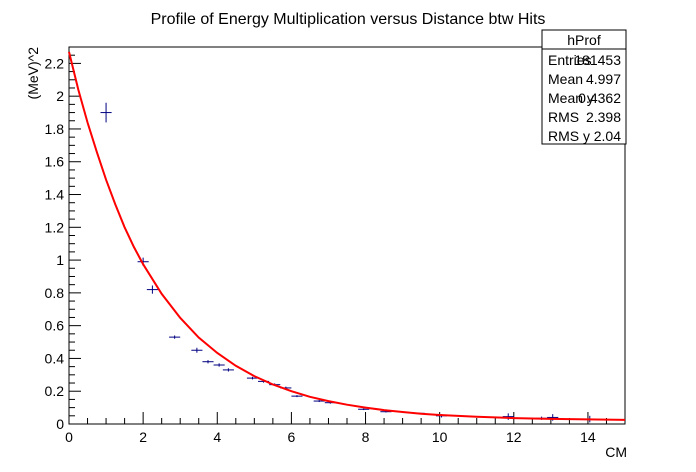 Image resolution: width=696 pixels, height=472 pixels. What do you see at coordinates (55, 326) in the screenshot?
I see `y-tick-label: 0.6` at bounding box center [55, 326].